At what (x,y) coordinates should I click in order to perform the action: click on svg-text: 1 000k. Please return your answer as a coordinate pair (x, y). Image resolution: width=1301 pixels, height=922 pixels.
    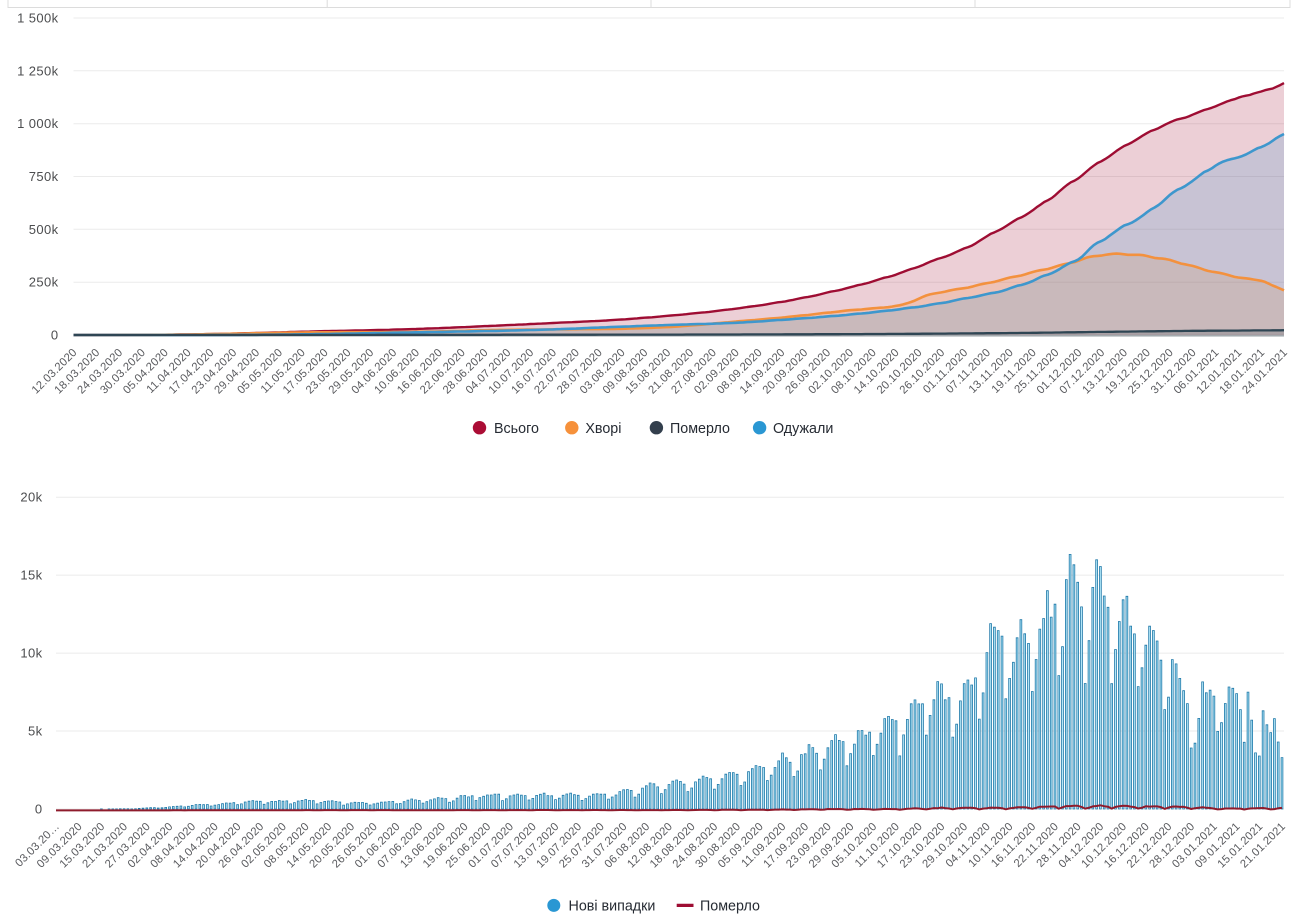
    Looking at the image, I should click on (38, 123).